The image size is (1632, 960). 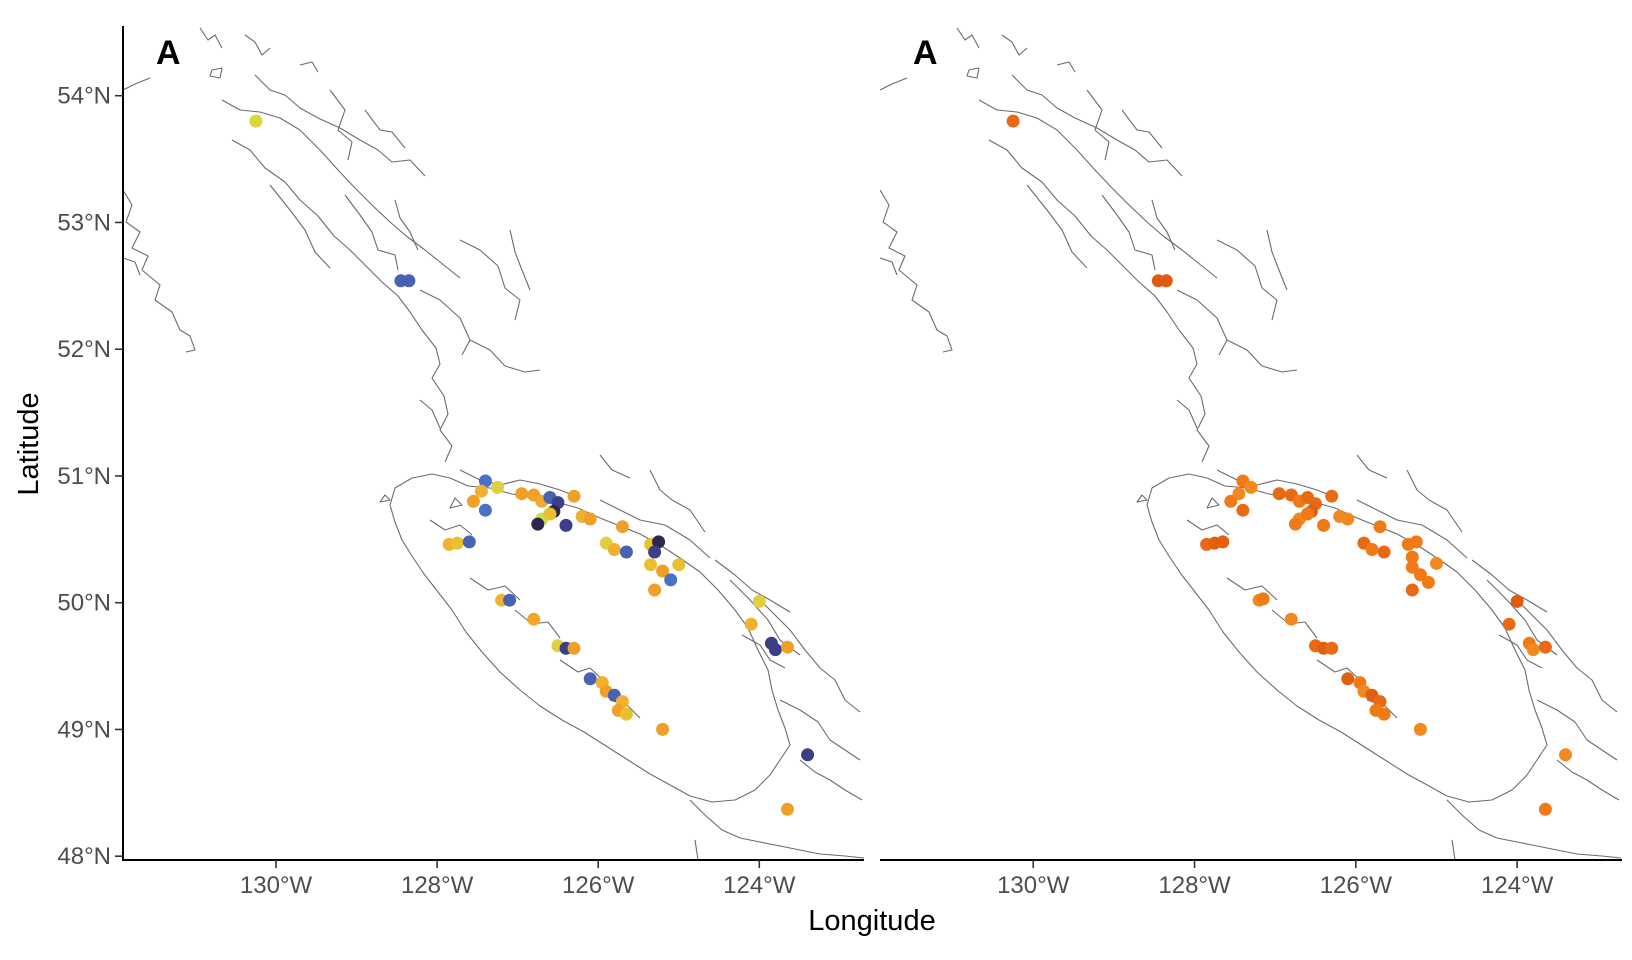 I want to click on y-tick-label: 54°N, so click(x=84, y=96).